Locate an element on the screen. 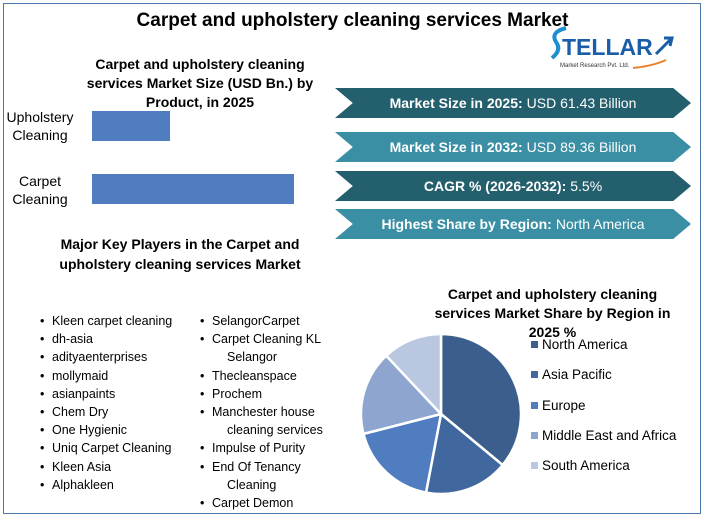 The image size is (705, 517). key-player-text: End Of Tenancy is located at coordinates (256, 466).